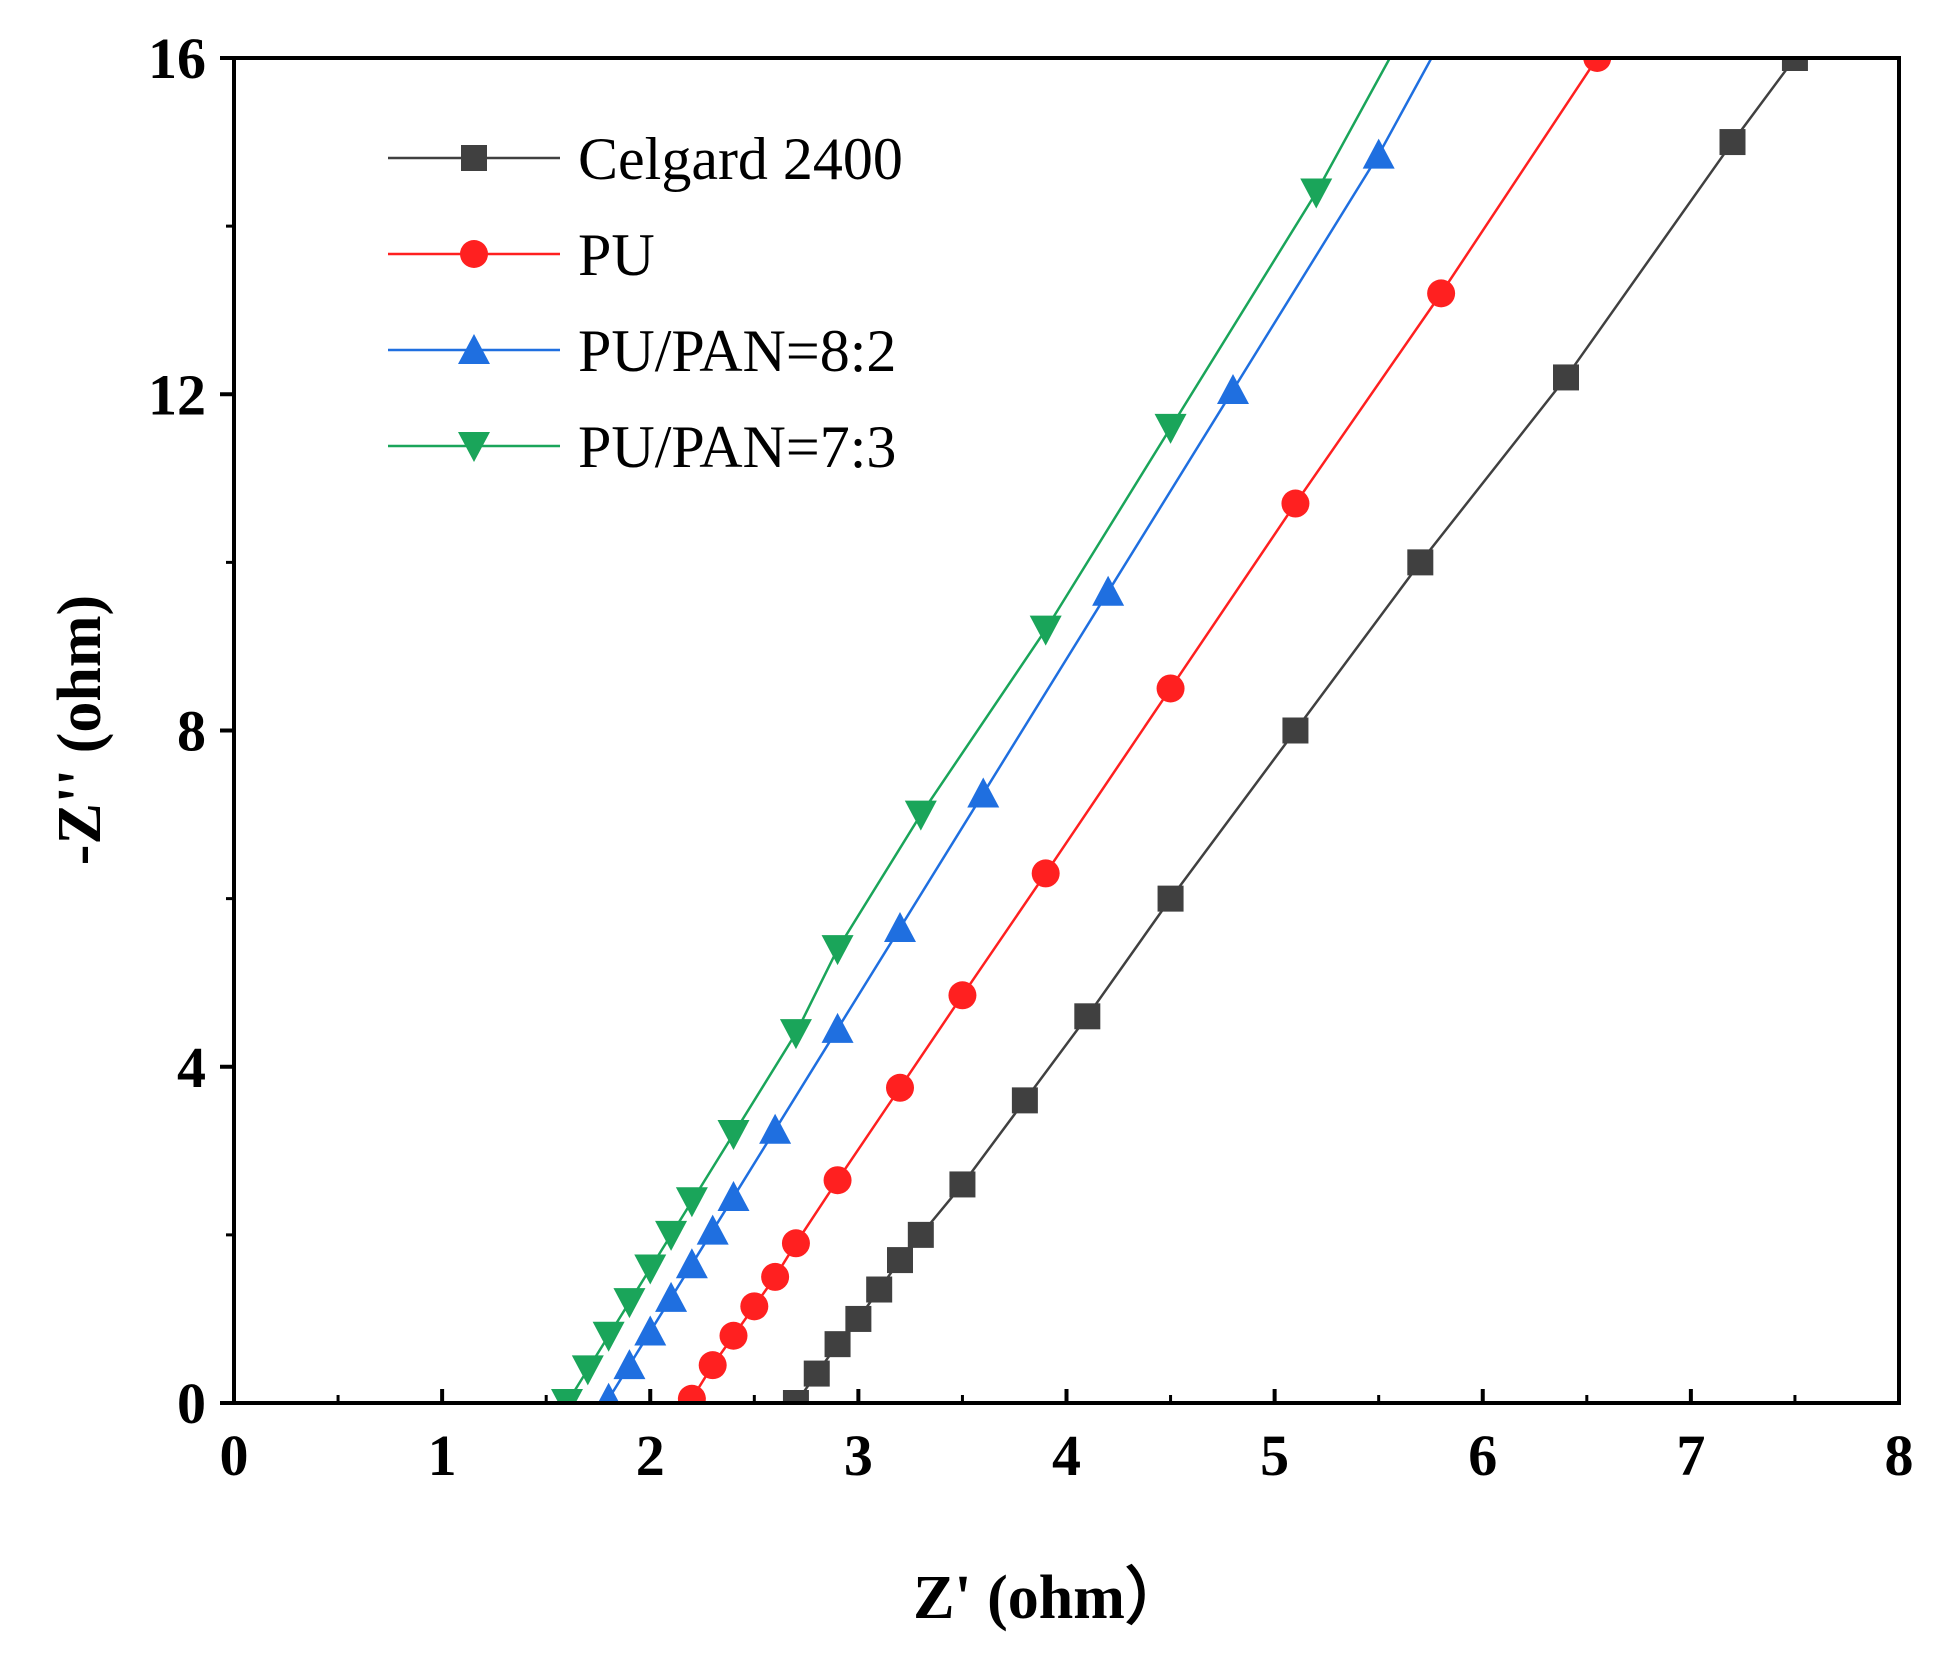 This screenshot has height=1655, width=1945. What do you see at coordinates (1274, 1455) in the screenshot?
I see `x-tick-label: 5` at bounding box center [1274, 1455].